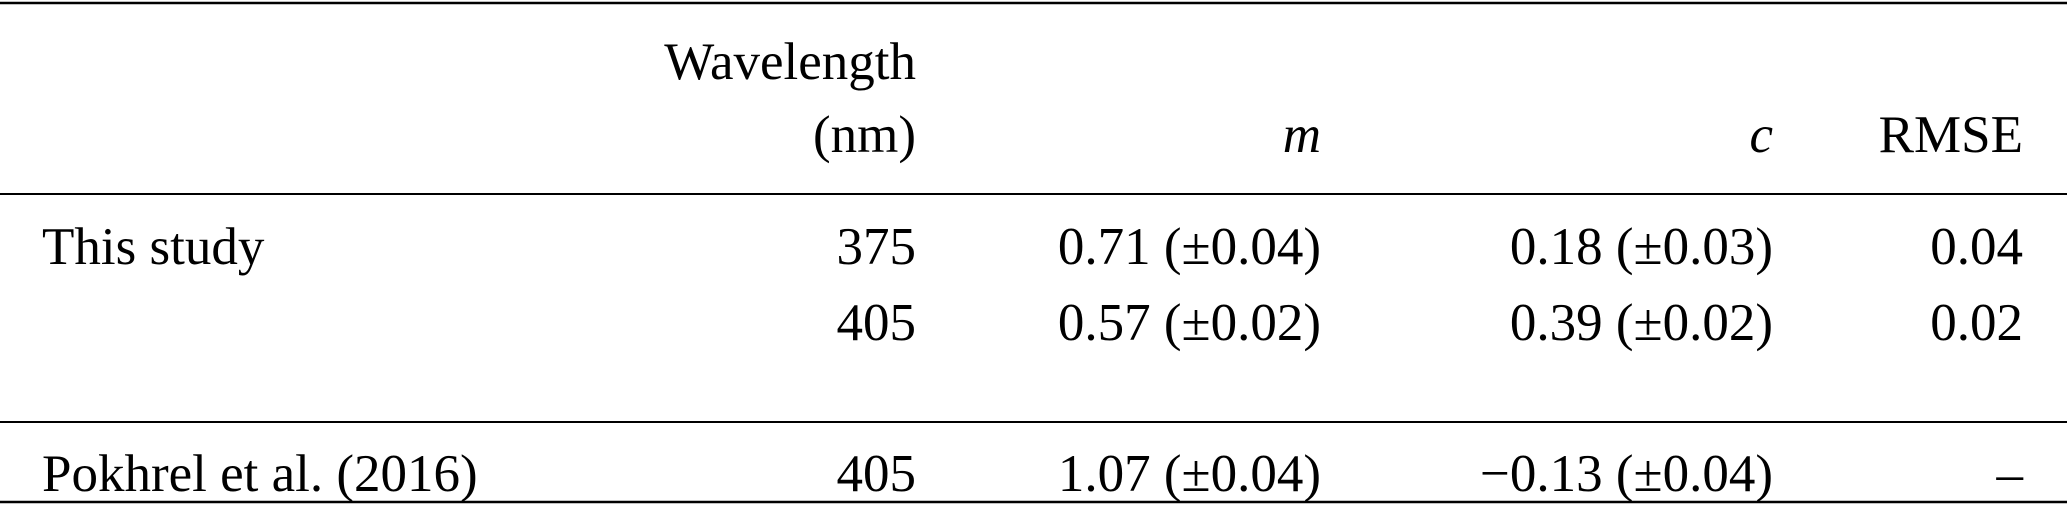 Image resolution: width=2067 pixels, height=510 pixels. Describe the element at coordinates (1189, 323) in the screenshot. I see `cell: 0.57 (±0.02)` at that location.